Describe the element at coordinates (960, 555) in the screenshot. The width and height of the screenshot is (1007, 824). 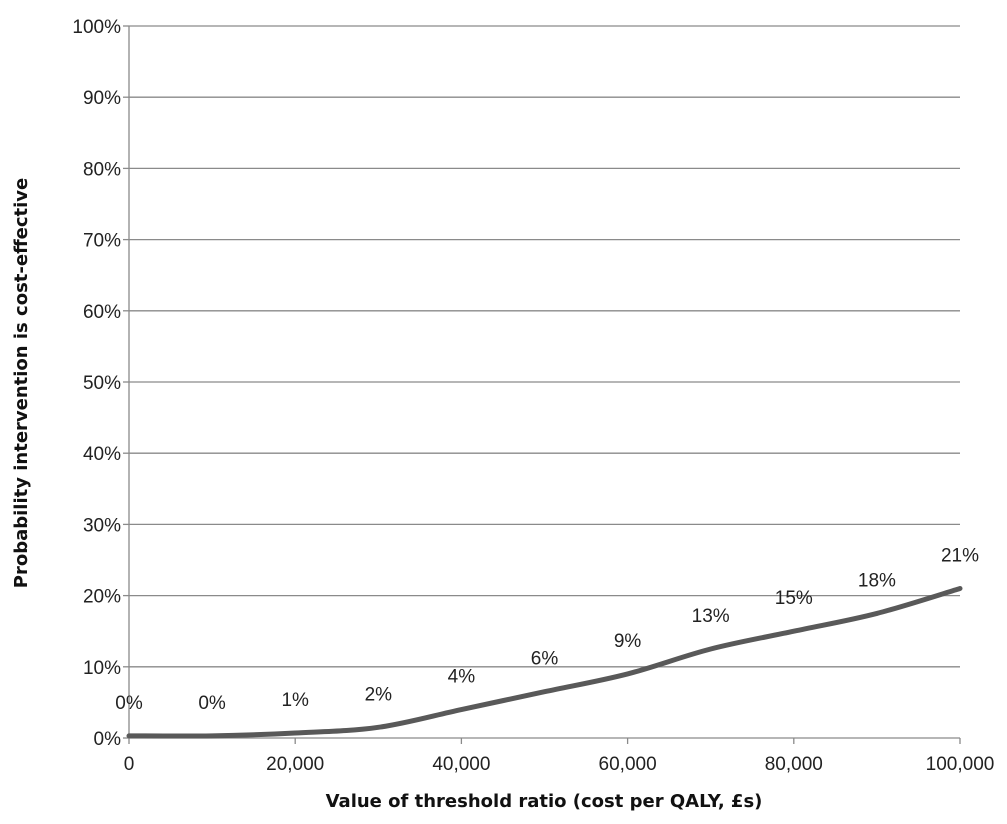
I see `data-label: 21%` at that location.